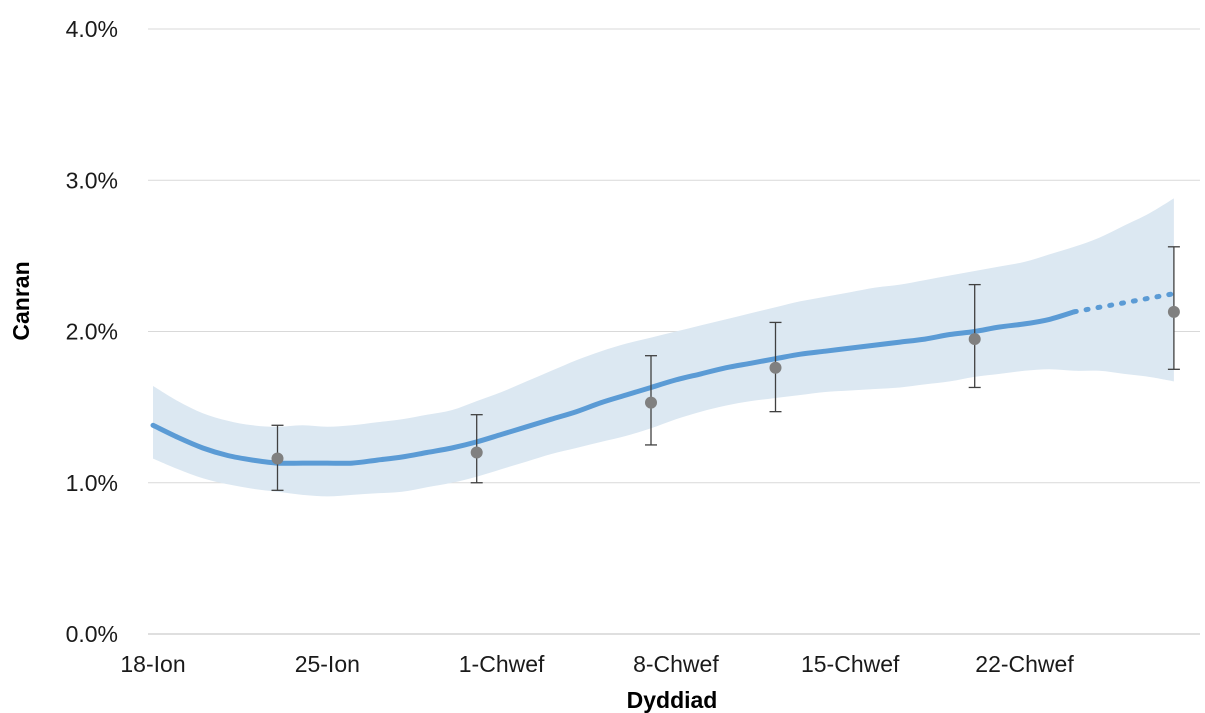  Describe the element at coordinates (92, 483) in the screenshot. I see `y-tick-label: 1.0%` at that location.